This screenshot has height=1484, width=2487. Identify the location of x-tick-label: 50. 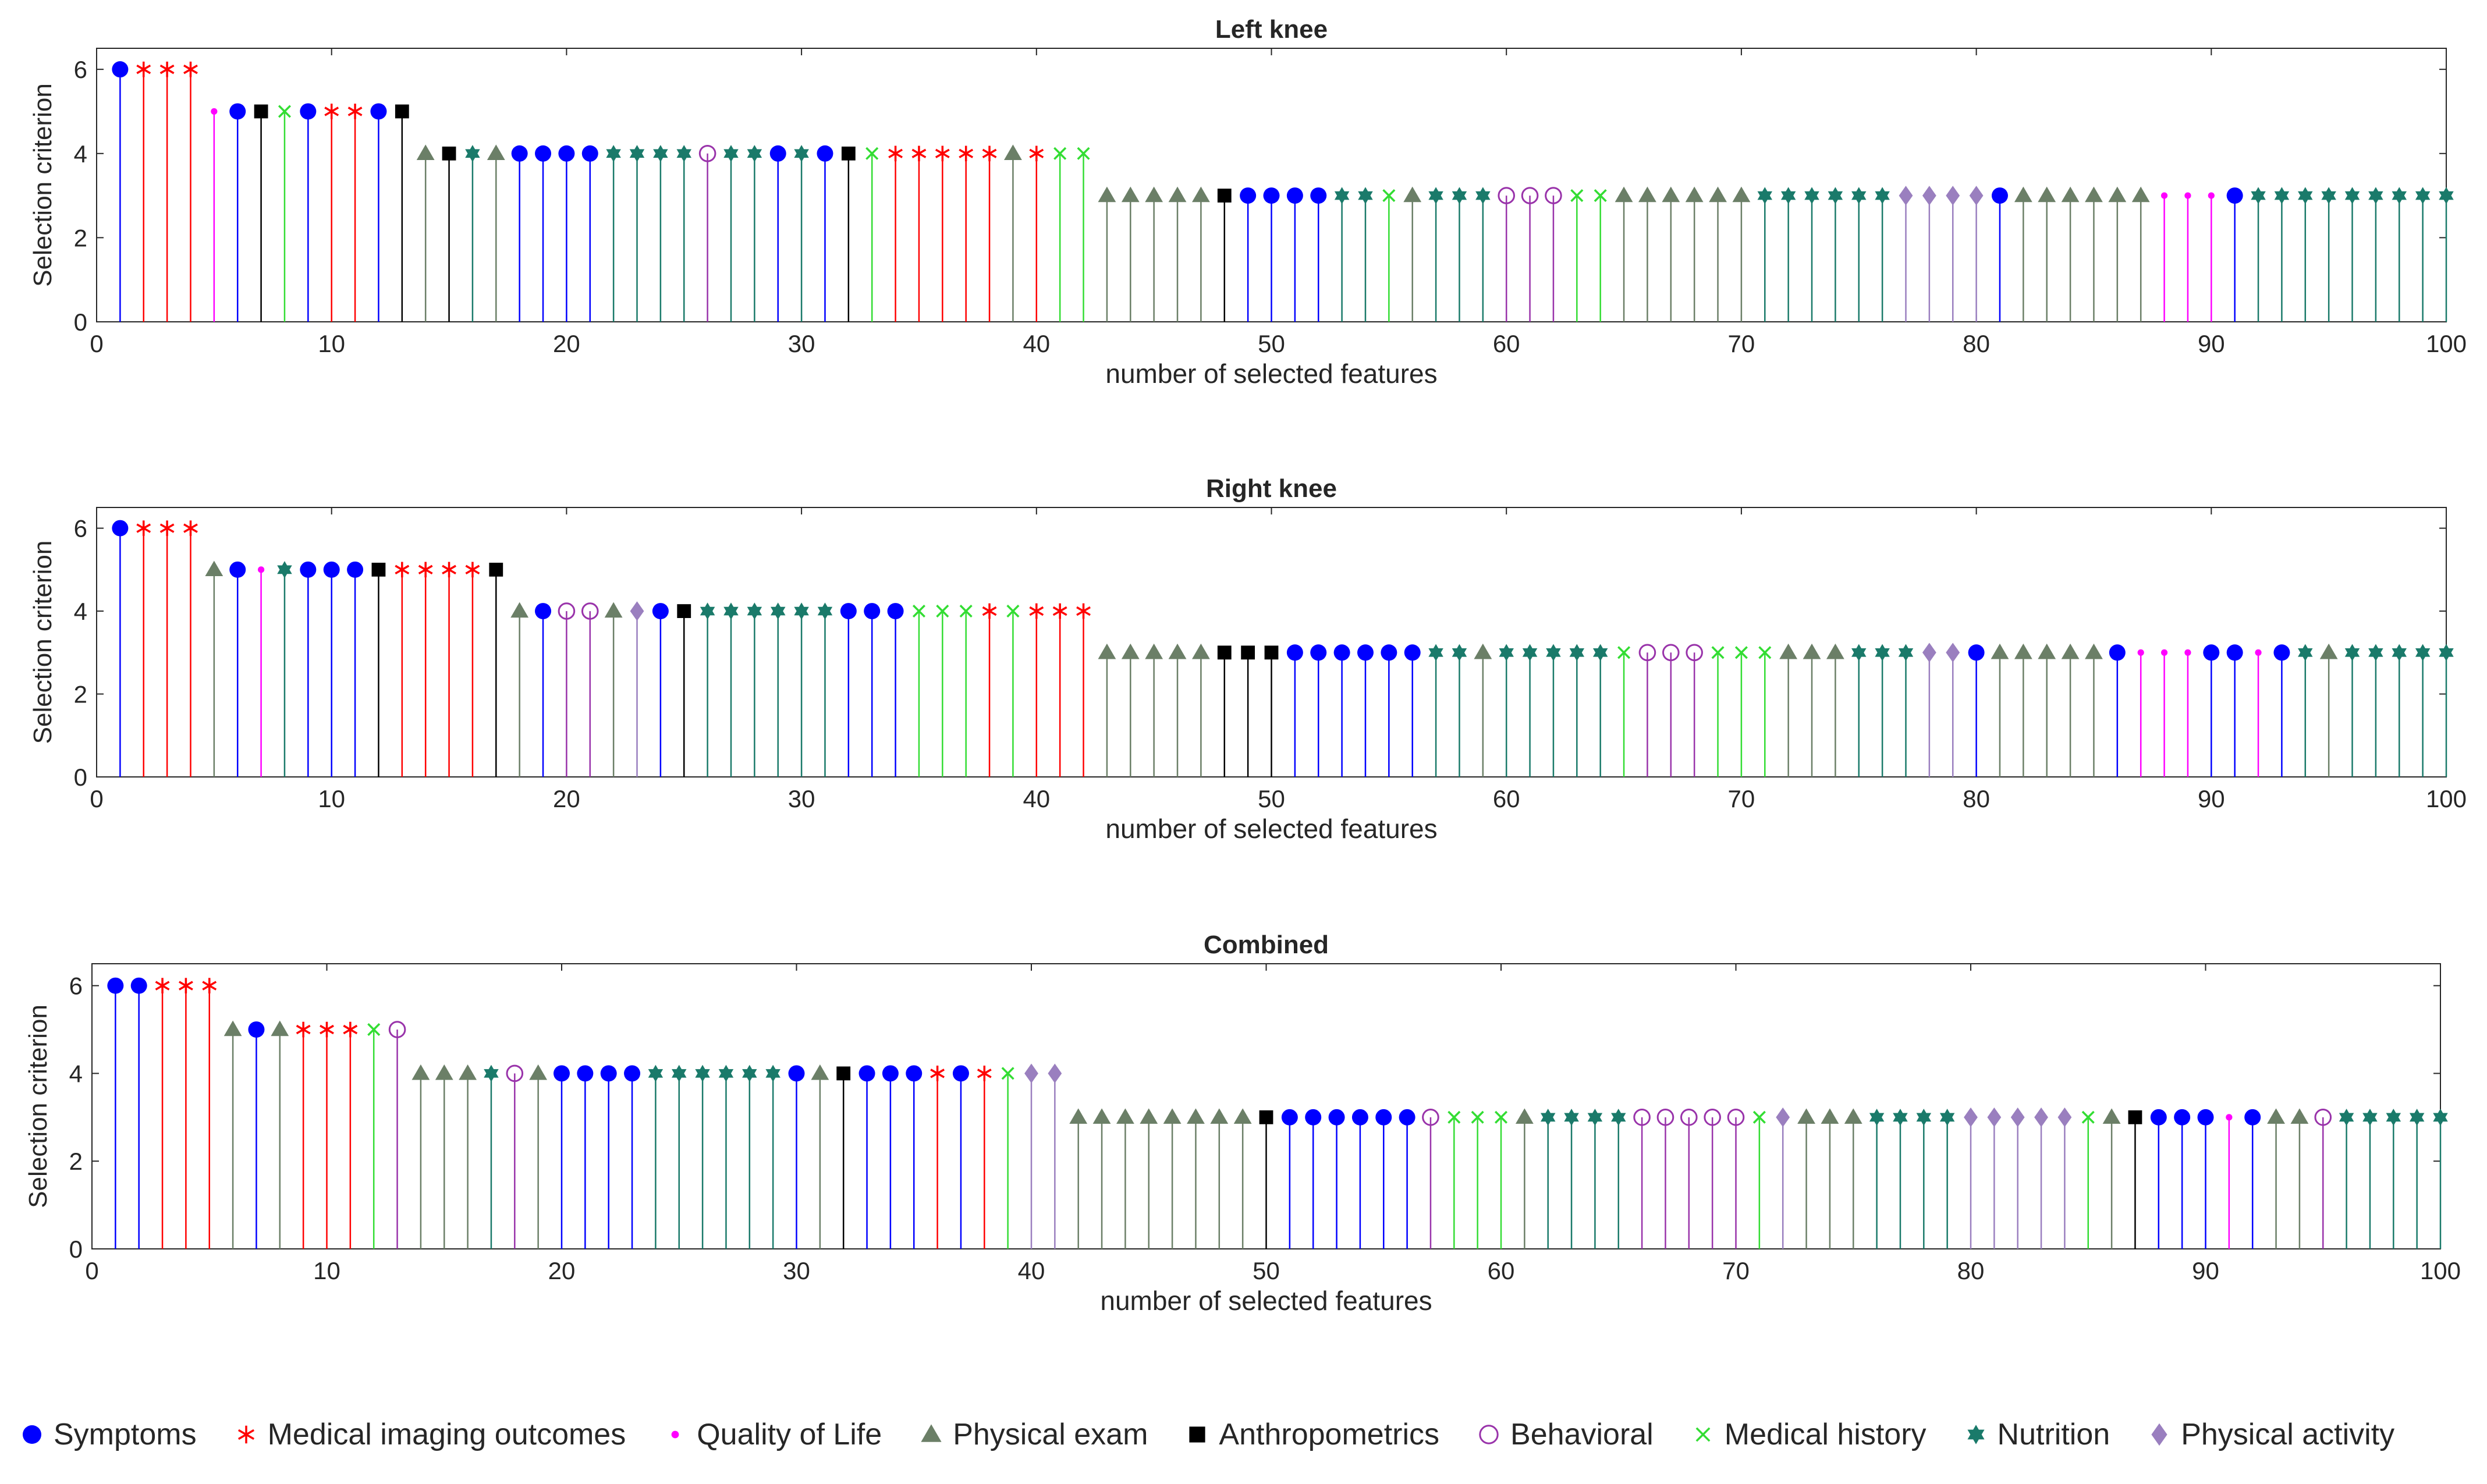
(1271, 343).